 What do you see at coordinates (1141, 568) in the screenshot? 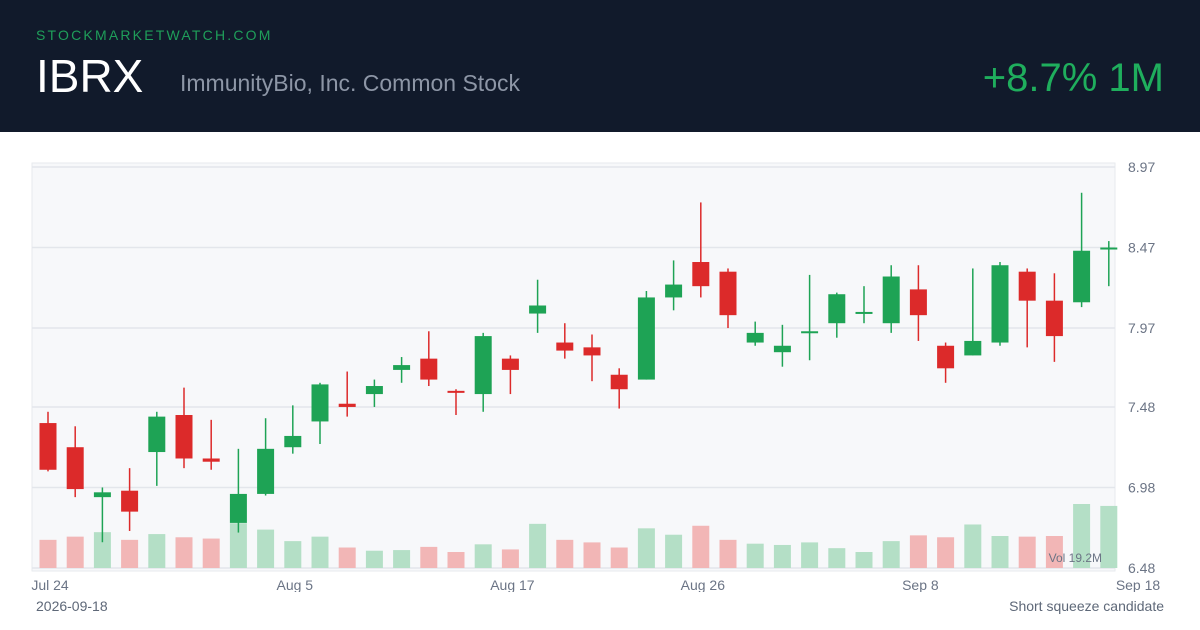
I see `y-tick-label: 6.48` at bounding box center [1141, 568].